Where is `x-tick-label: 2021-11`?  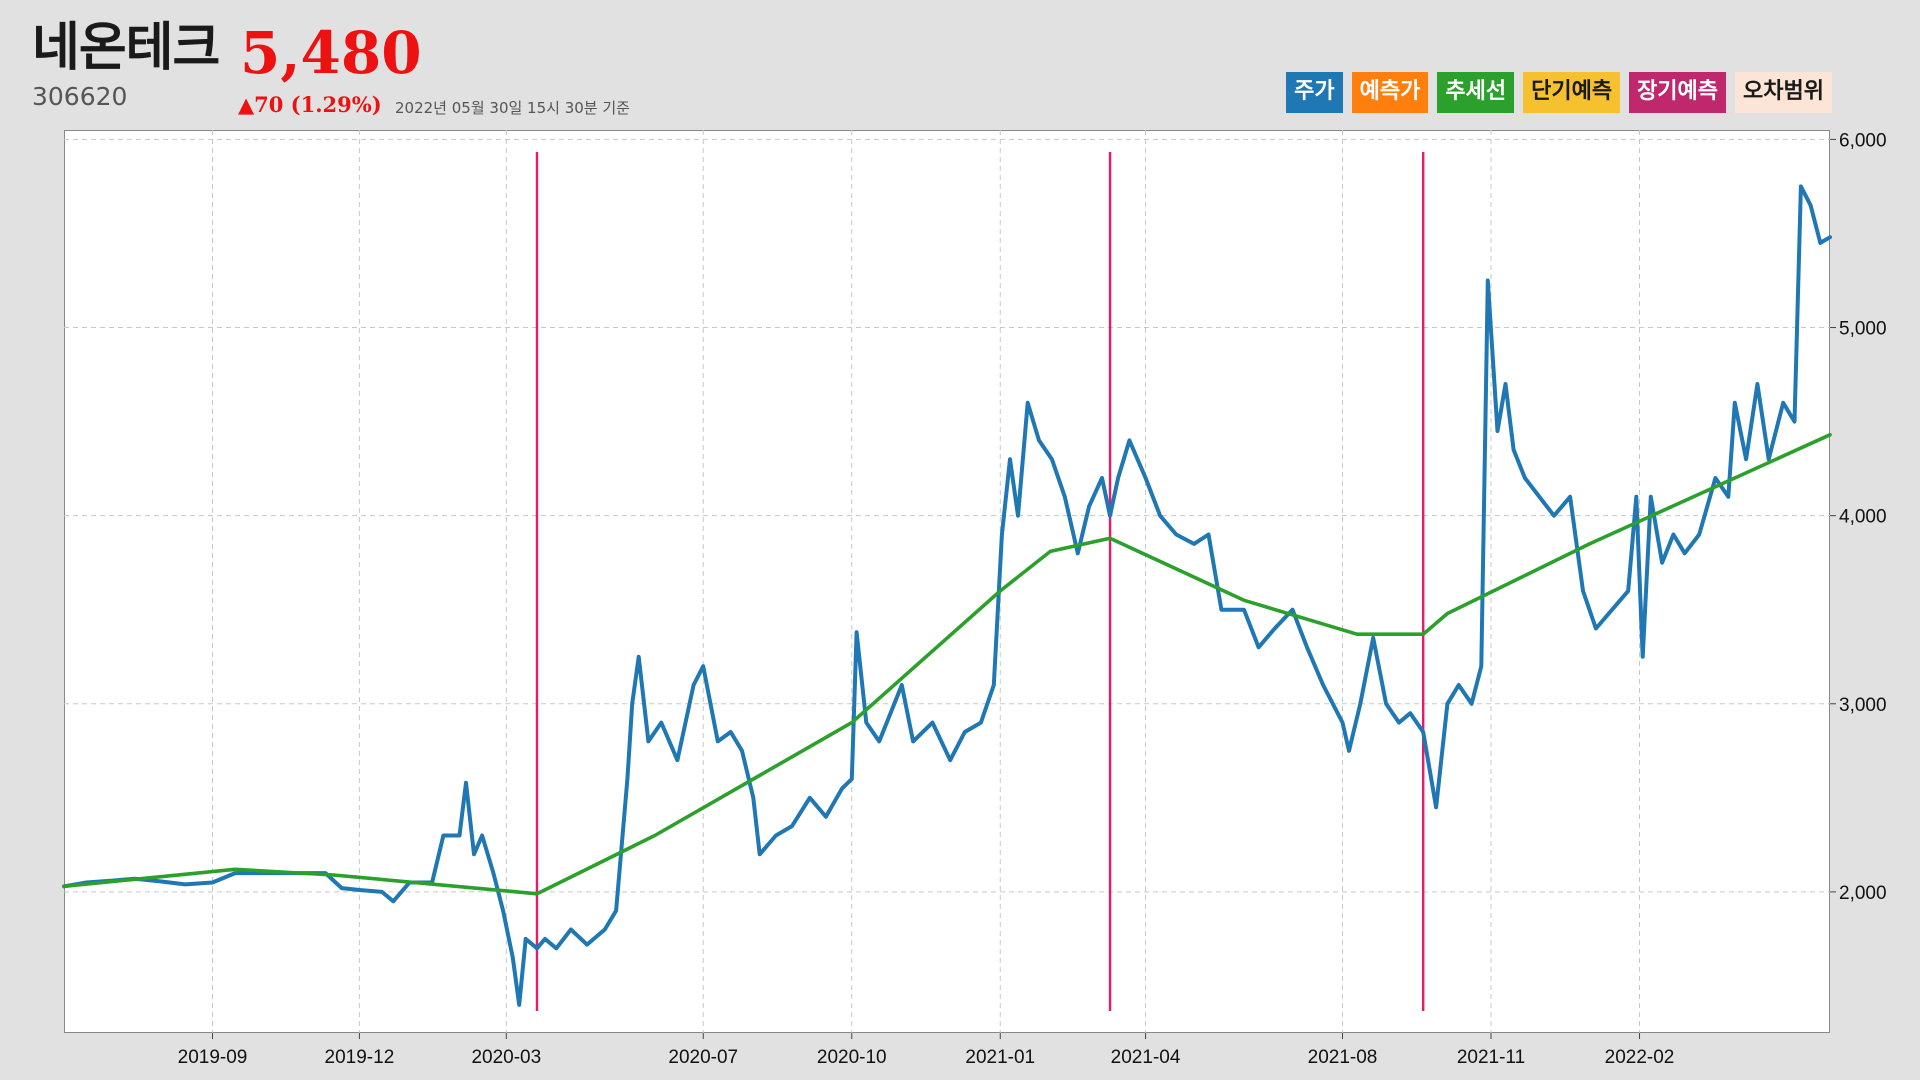 x-tick-label: 2021-11 is located at coordinates (1491, 1057).